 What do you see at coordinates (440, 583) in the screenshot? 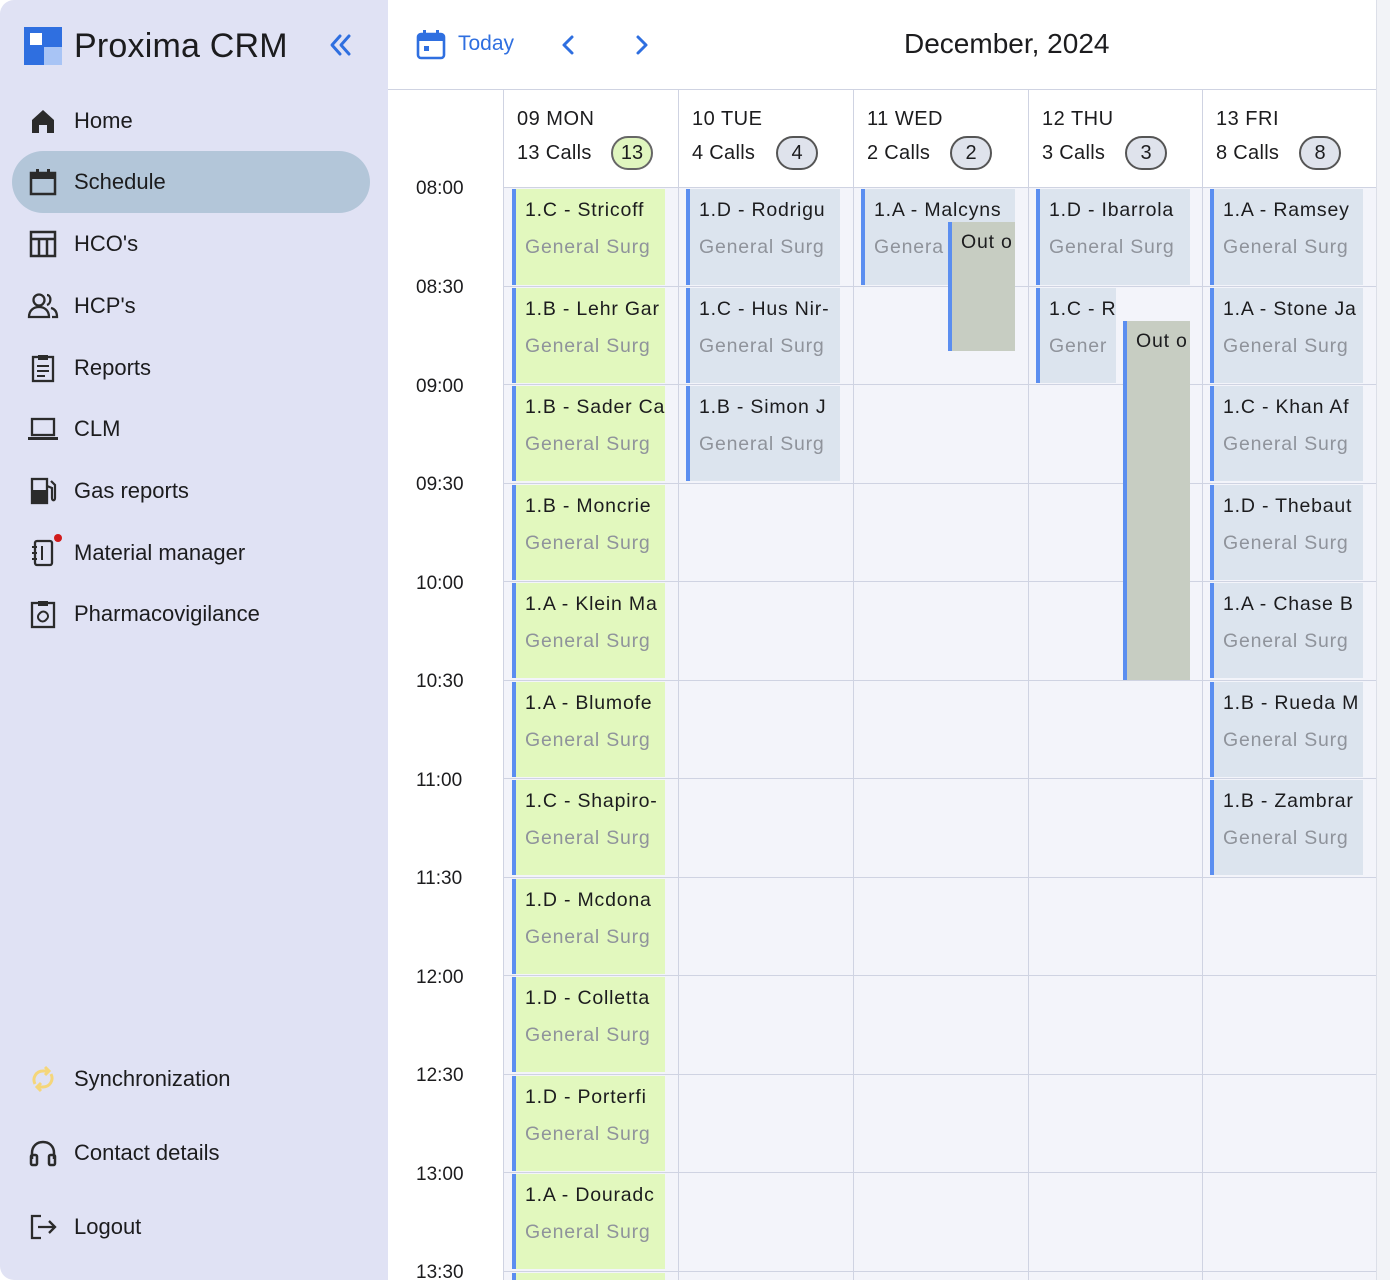
I see `time-label: 10:00` at bounding box center [440, 583].